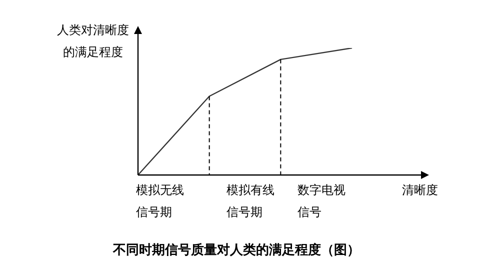 The image size is (500, 280). Describe the element at coordinates (420, 190) in the screenshot. I see `x-axis-title: 清晰度` at that location.